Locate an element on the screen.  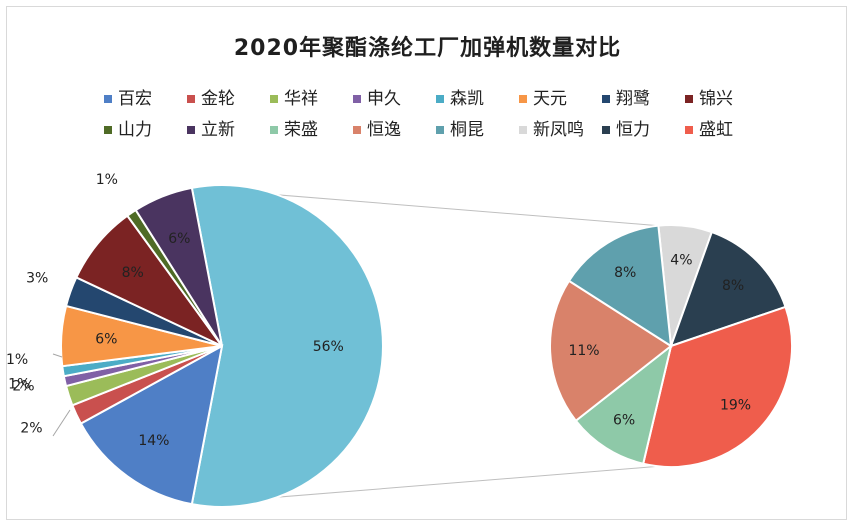
legend-label: 百宏 is located at coordinates (135, 99).